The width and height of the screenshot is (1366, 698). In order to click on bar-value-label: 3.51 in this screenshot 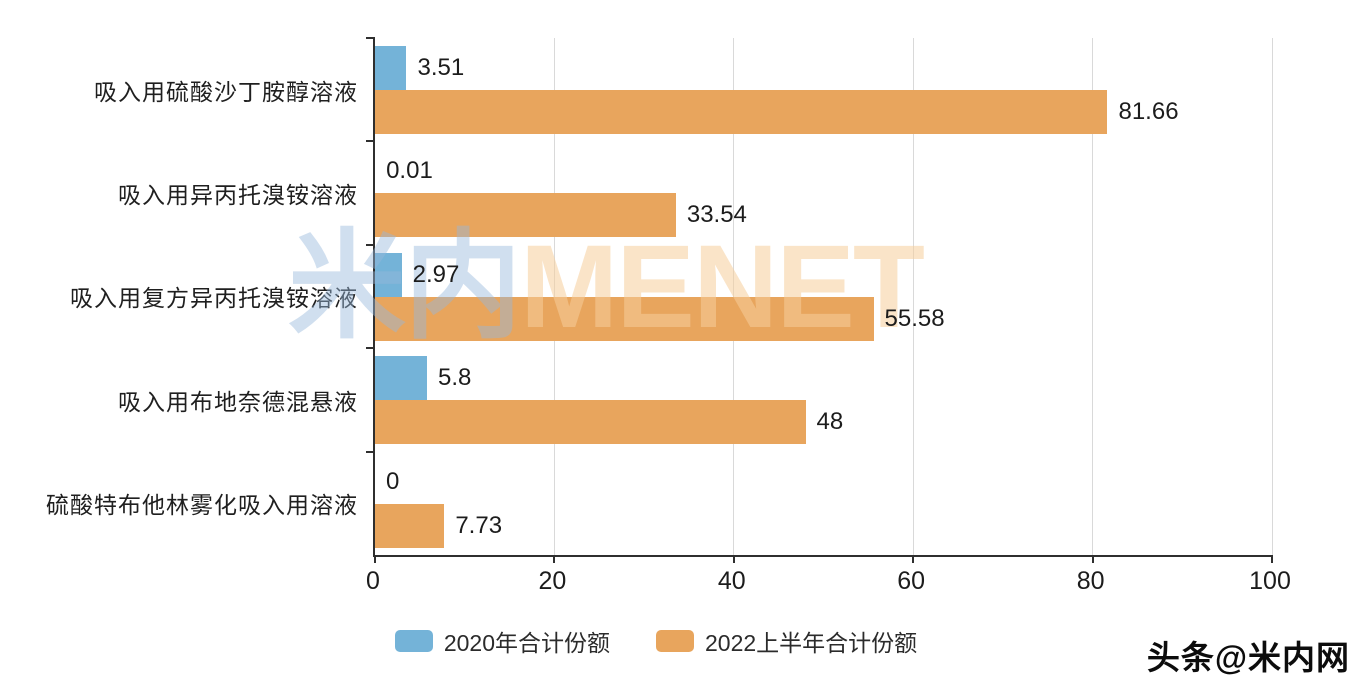, I will do `click(441, 67)`.